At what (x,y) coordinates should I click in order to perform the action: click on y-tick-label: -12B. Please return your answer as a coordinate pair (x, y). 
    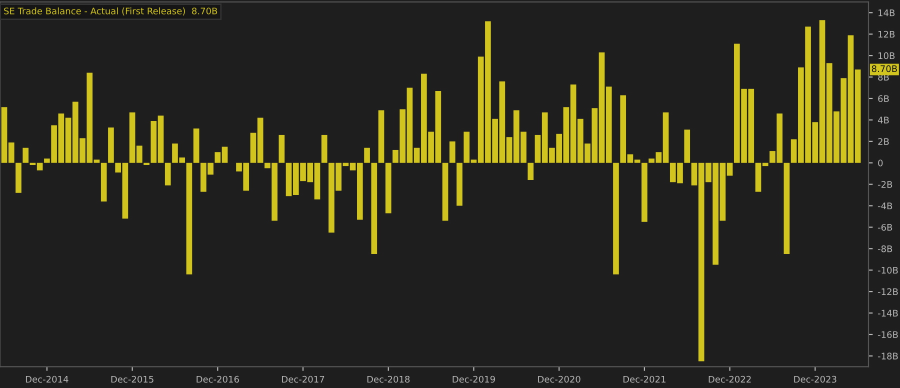
    Looking at the image, I should click on (888, 291).